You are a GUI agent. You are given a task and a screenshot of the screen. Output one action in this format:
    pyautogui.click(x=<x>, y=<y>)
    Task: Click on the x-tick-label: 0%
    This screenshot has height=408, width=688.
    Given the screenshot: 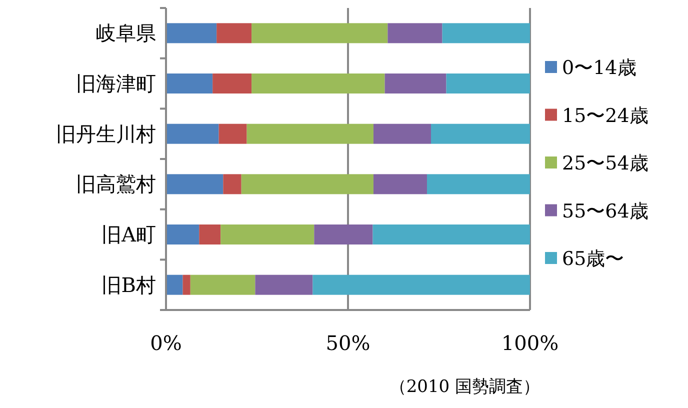 What is the action you would take?
    pyautogui.click(x=166, y=343)
    